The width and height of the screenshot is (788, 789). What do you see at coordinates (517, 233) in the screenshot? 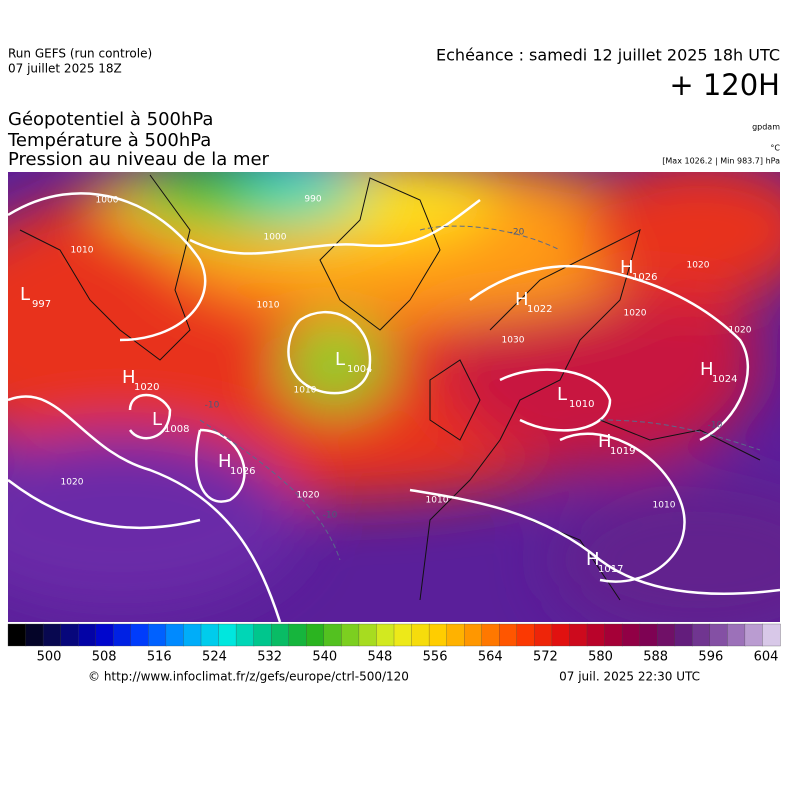
I see `temperature-label: -20` at bounding box center [517, 233].